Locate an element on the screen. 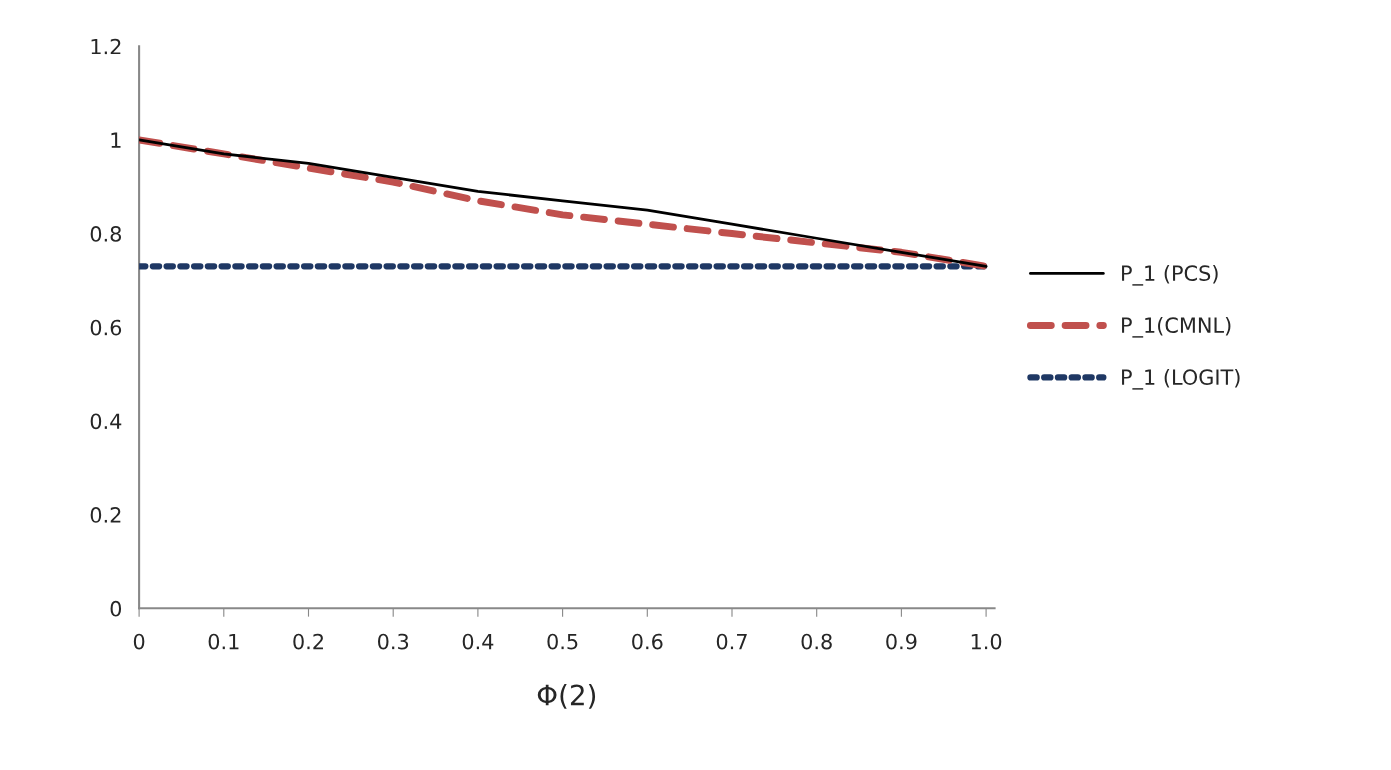 The width and height of the screenshot is (1391, 770). x-tick-label: 0.2 is located at coordinates (308, 641).